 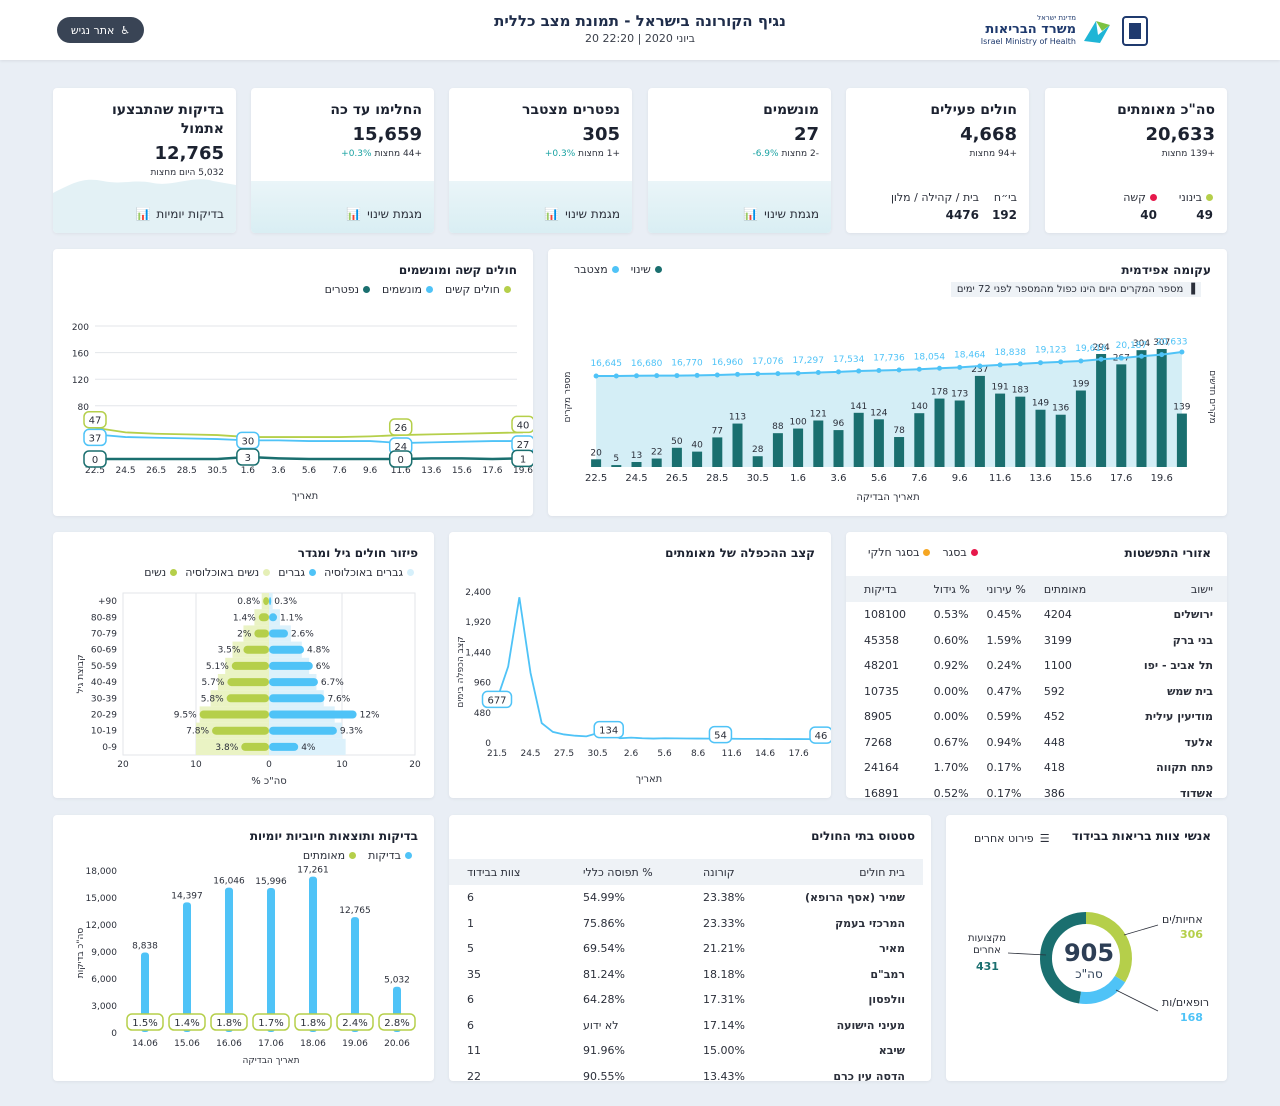 What do you see at coordinates (357, 855) in the screenshot?
I see `chart-legend: בדיקות מאומתים` at bounding box center [357, 855].